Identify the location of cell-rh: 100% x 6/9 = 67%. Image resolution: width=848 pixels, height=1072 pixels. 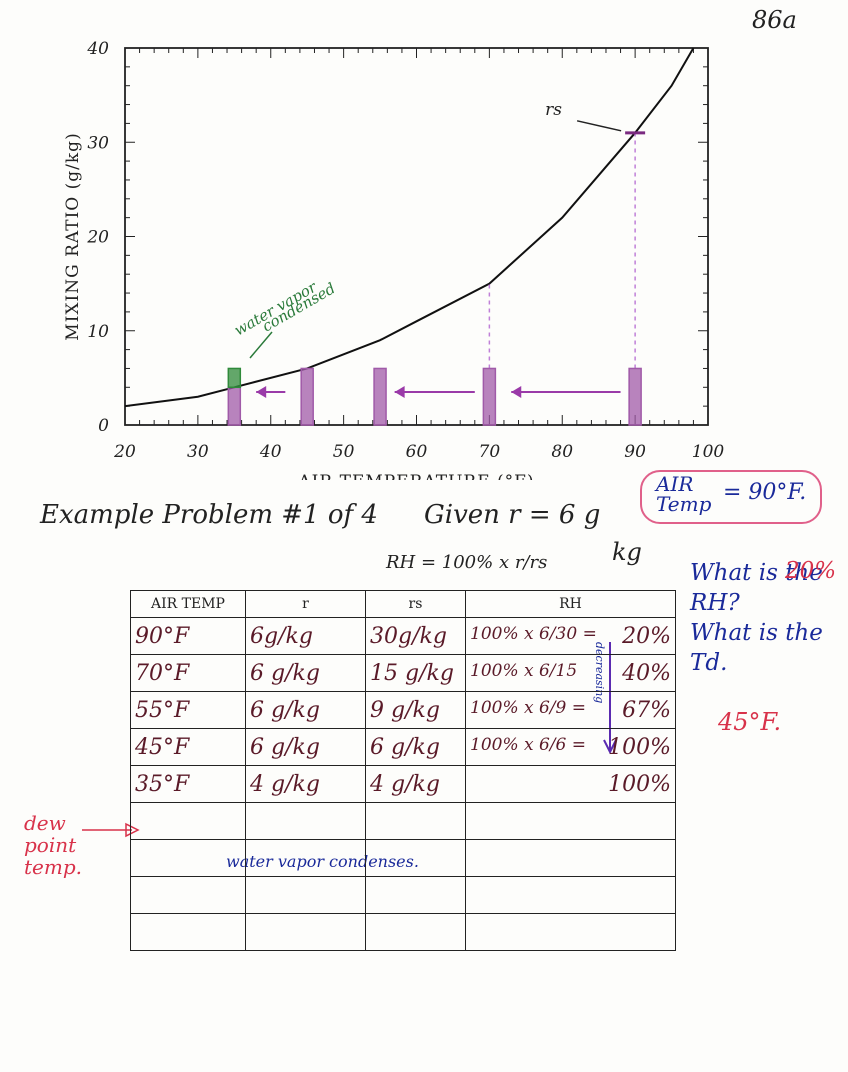
(570, 710).